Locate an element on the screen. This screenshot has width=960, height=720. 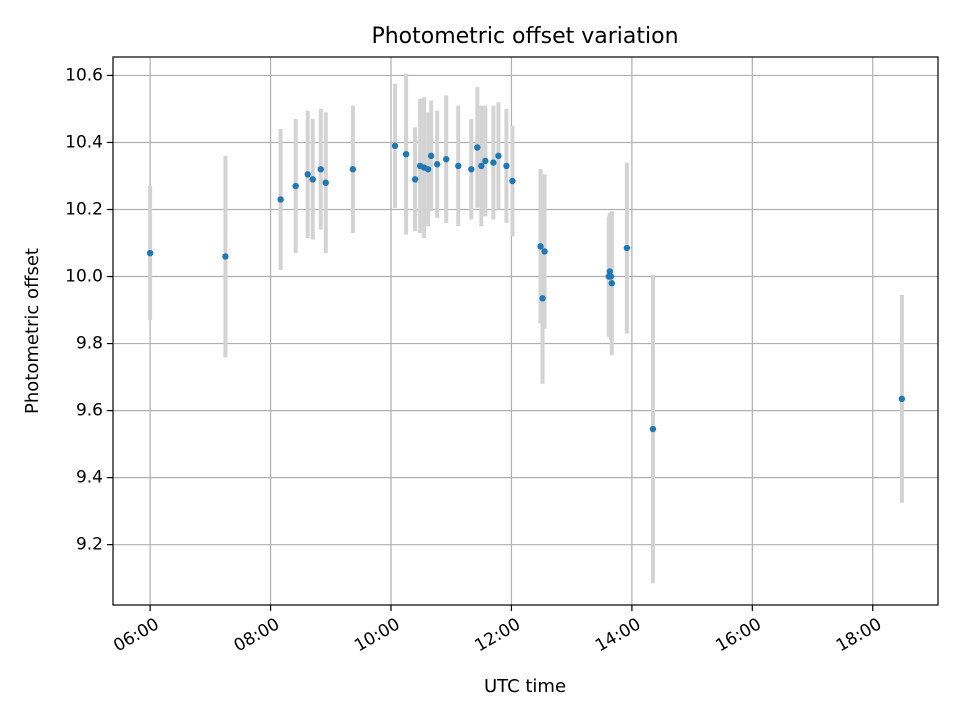
chart-title: Photometric offset variation is located at coordinates (524, 36).